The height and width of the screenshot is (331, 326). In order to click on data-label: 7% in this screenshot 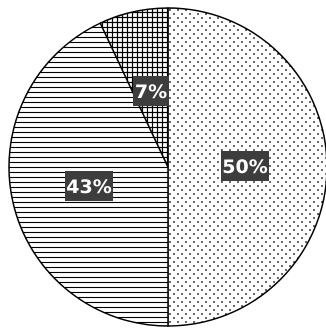, I will do `click(151, 92)`.